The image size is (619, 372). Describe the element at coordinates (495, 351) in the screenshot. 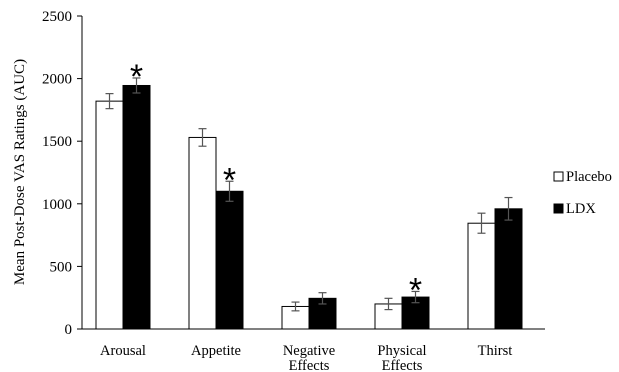

I see `x-tick-label: Thirst` at that location.